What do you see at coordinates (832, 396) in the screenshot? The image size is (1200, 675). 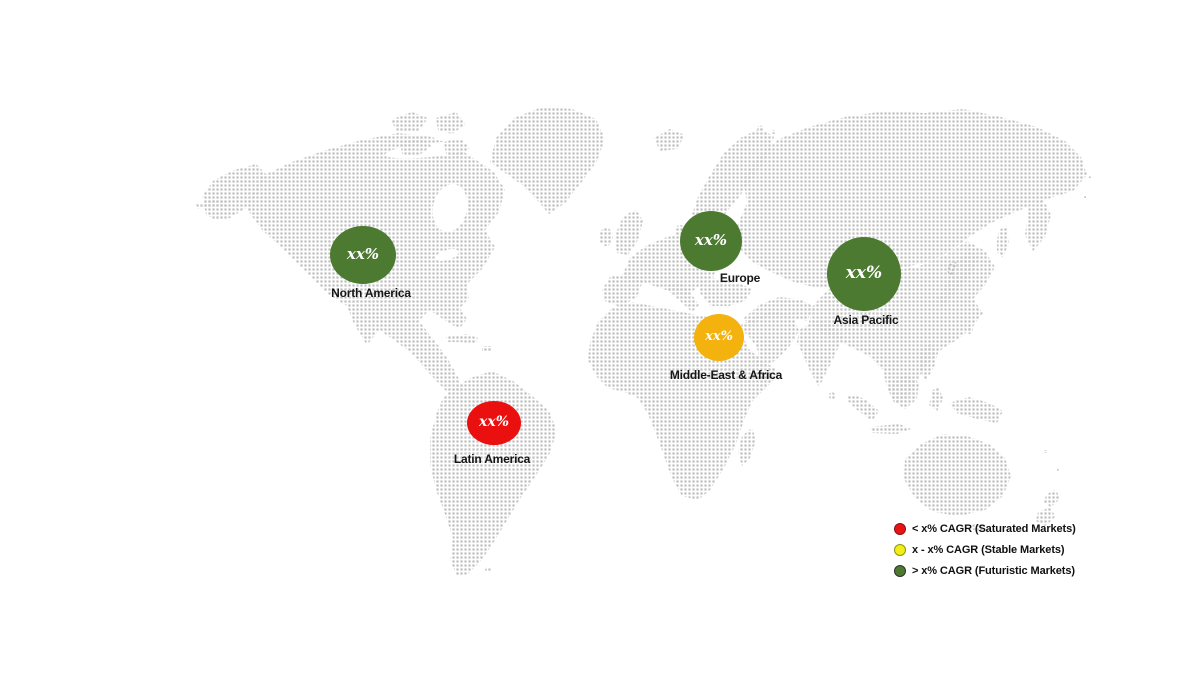 I see `island-sri-lanka` at bounding box center [832, 396].